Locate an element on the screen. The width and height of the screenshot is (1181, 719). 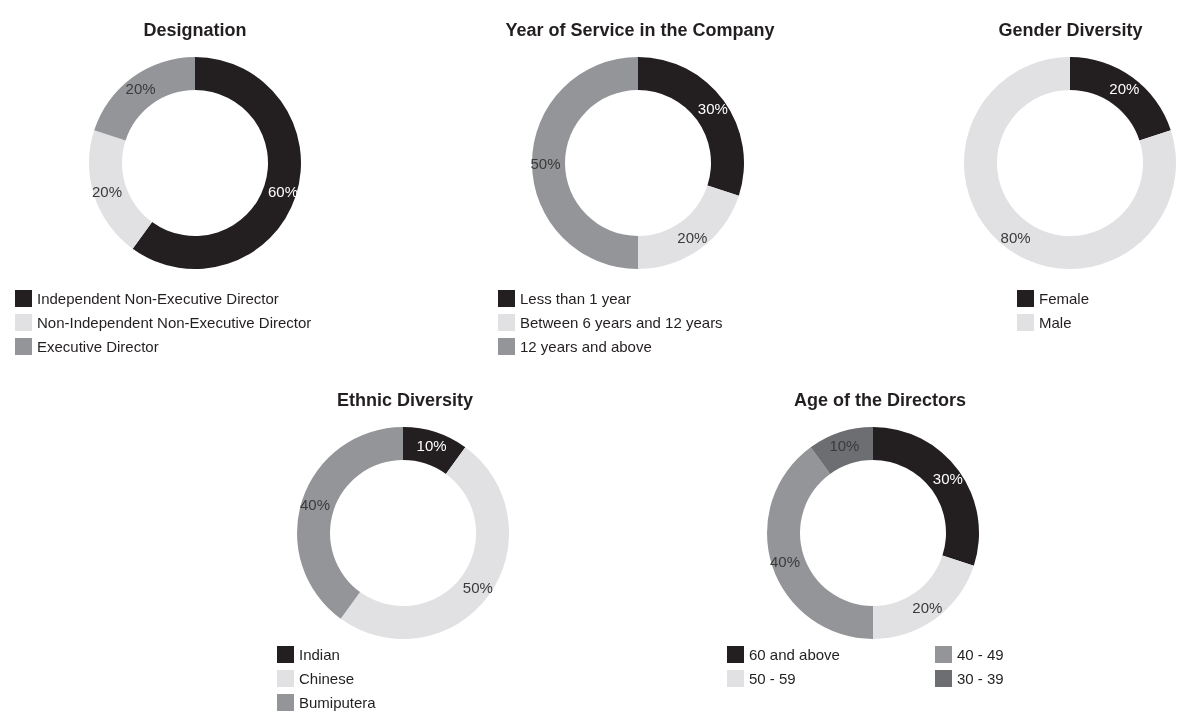
chart-title: Ethnic Diversity is located at coordinates (405, 400).